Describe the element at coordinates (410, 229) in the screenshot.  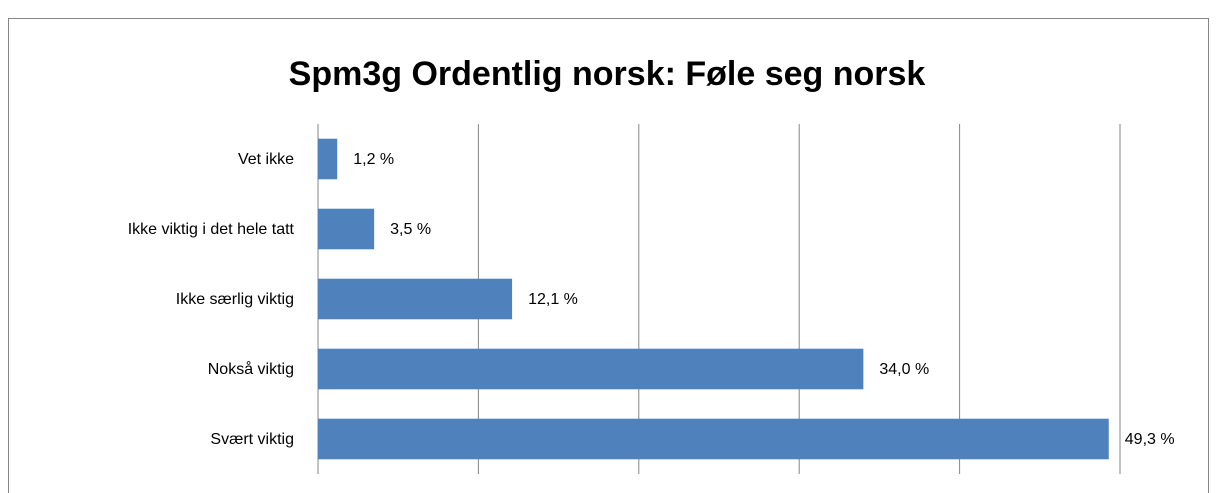
I see `data-label: 3,5 %` at that location.